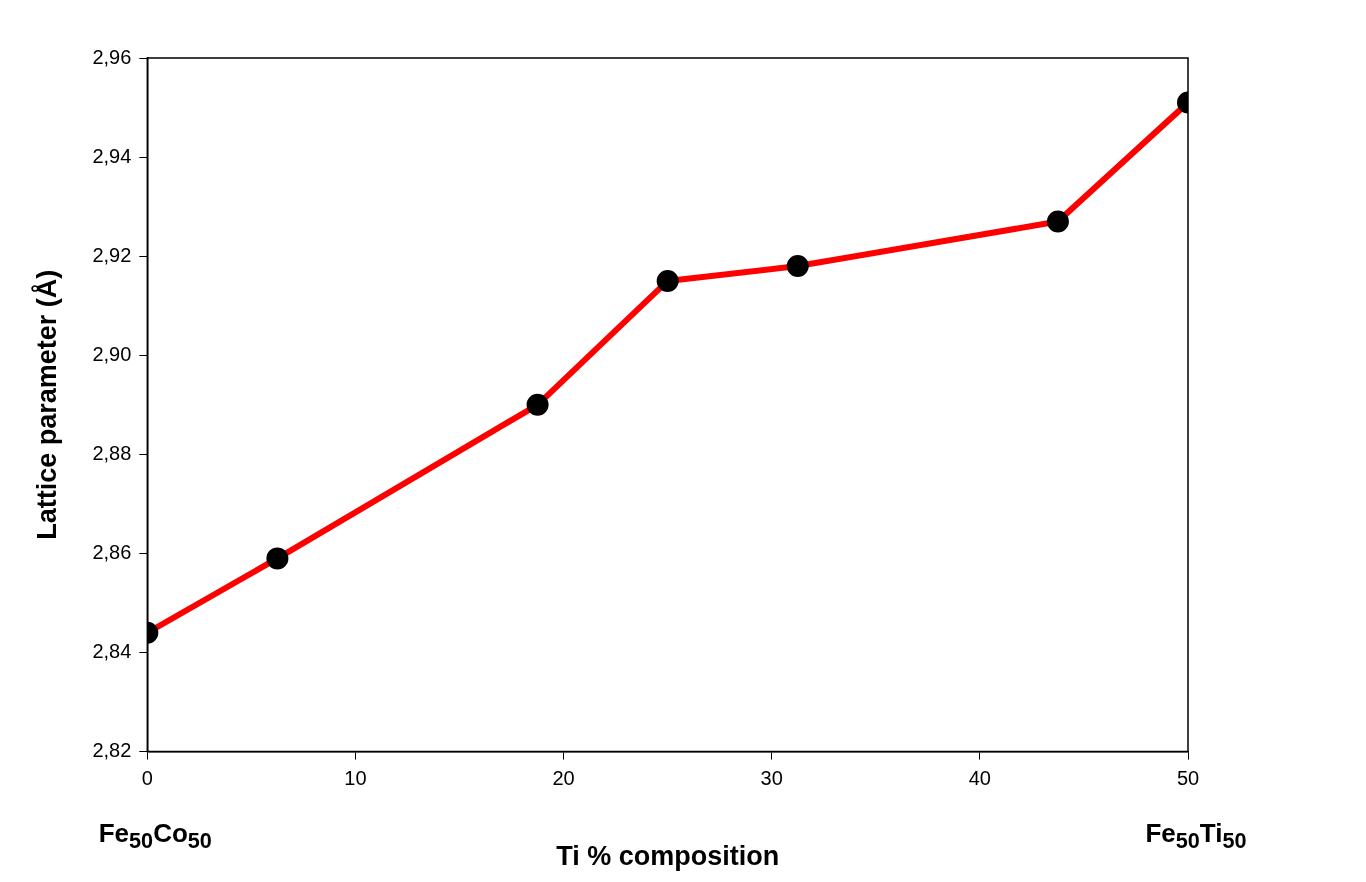 Image resolution: width=1366 pixels, height=882 pixels. I want to click on x-tick-label: 10, so click(355, 778).